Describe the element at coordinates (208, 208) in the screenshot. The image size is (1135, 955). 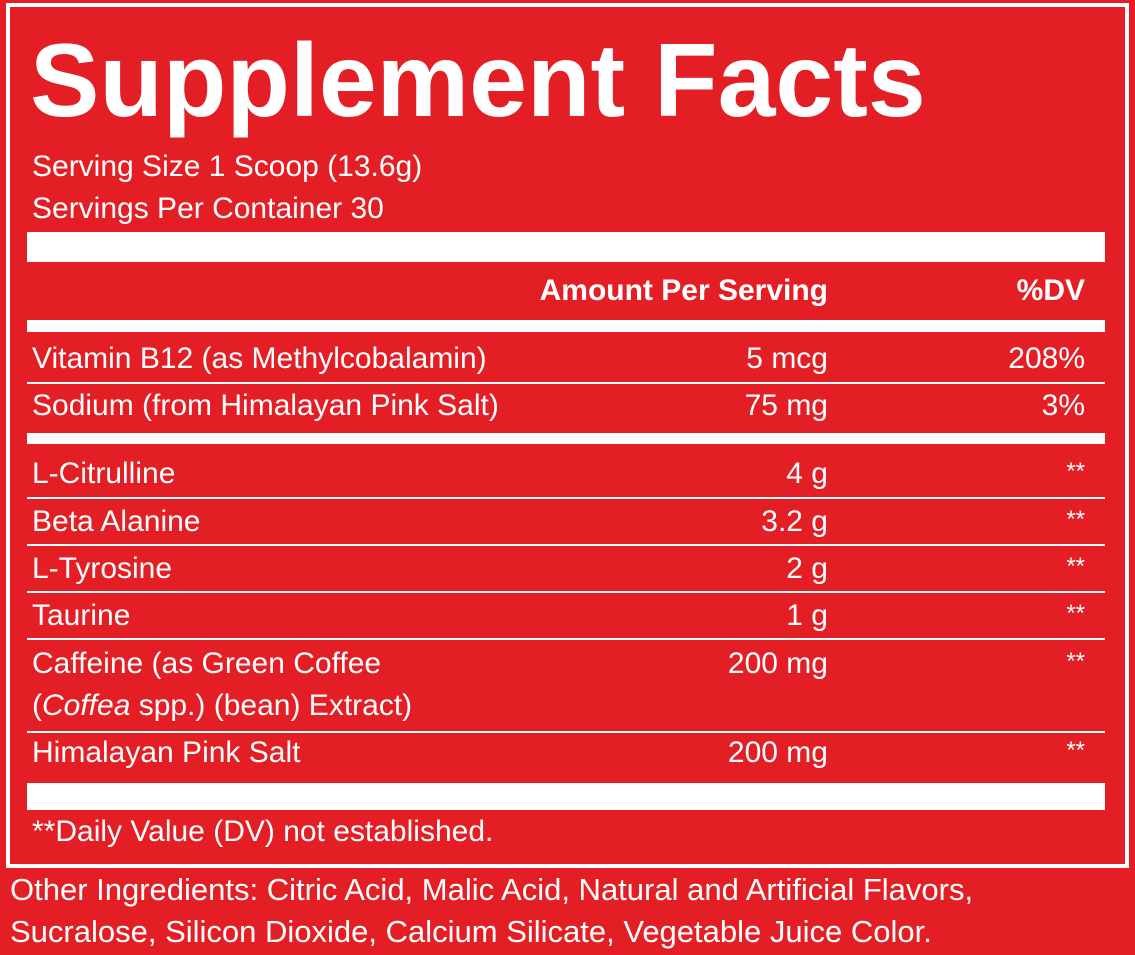
I see `servings-per-container: Servings Per Container 30` at that location.